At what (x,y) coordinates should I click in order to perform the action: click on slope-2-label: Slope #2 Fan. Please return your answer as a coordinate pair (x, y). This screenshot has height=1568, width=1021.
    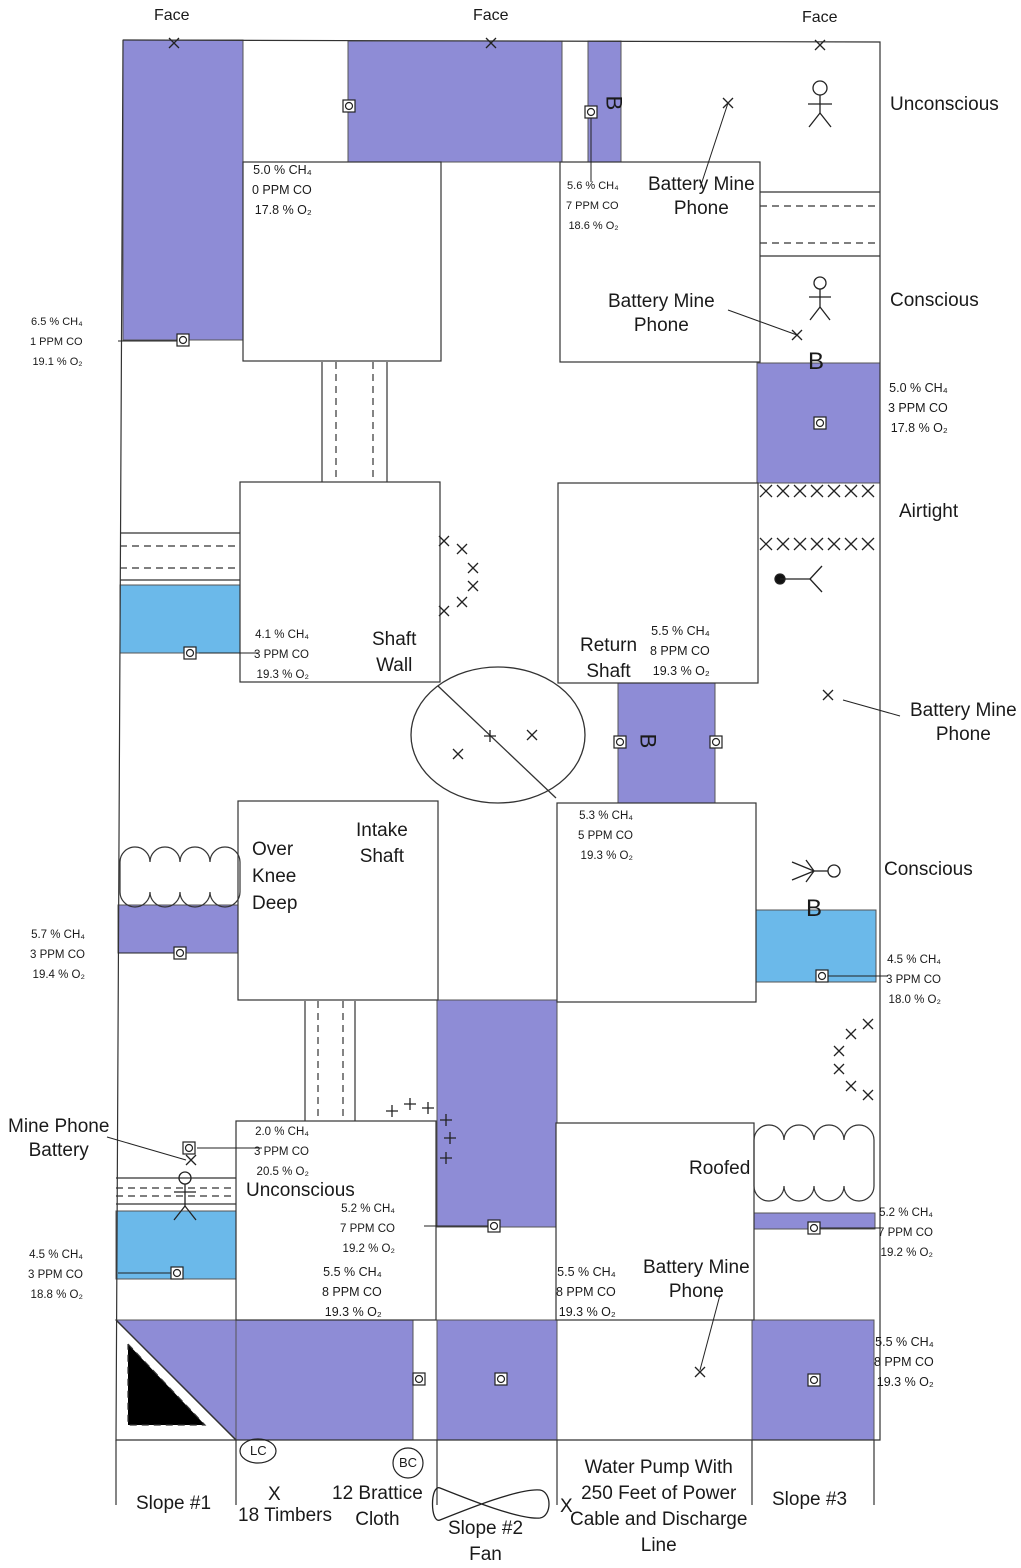
    Looking at the image, I should click on (486, 1541).